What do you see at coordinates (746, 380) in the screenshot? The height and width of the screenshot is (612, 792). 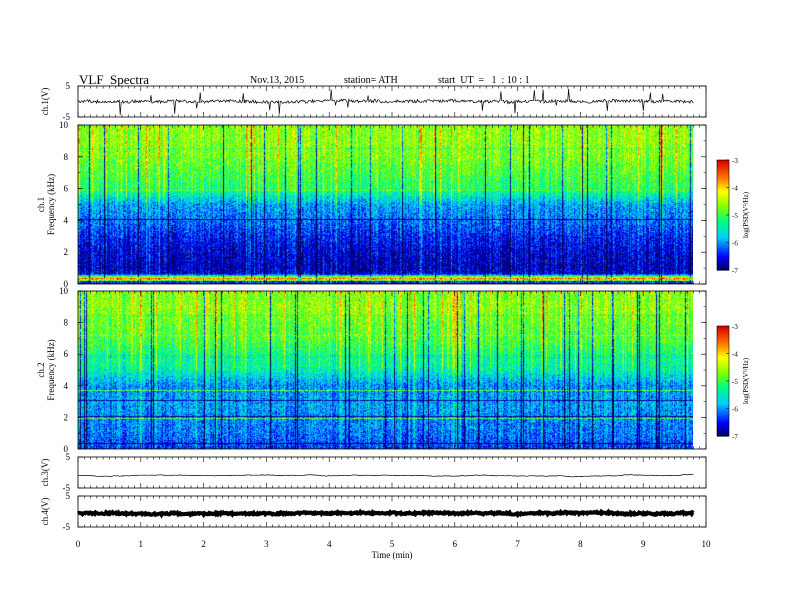 I see `colorbar-label: log(PSD(V²/Hz)` at bounding box center [746, 380].